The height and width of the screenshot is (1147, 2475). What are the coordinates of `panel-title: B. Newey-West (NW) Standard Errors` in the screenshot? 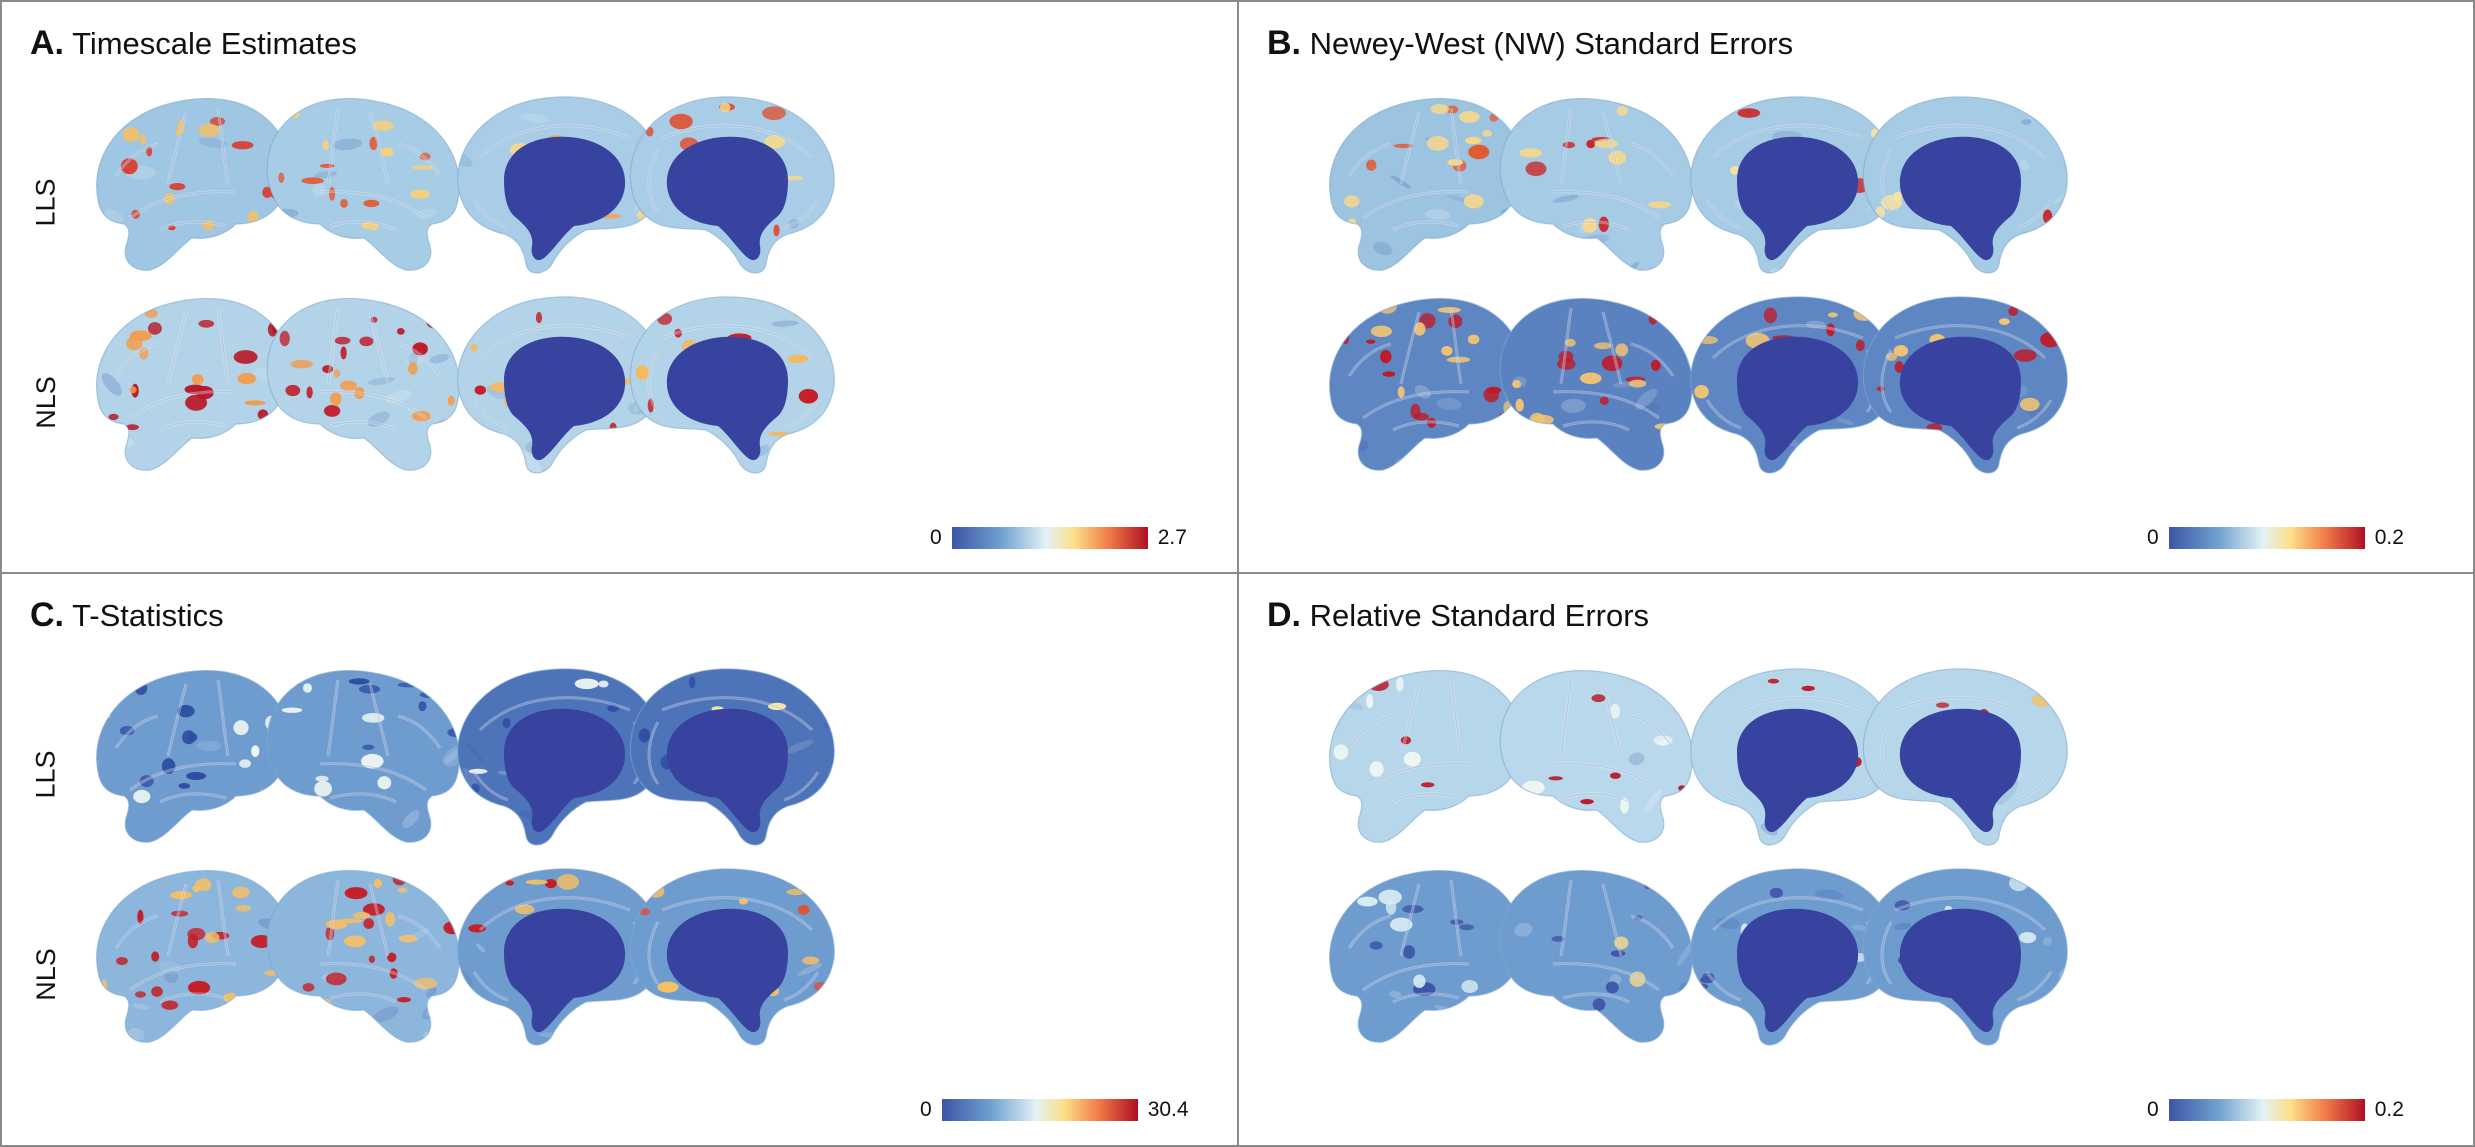 It's located at (1530, 43).